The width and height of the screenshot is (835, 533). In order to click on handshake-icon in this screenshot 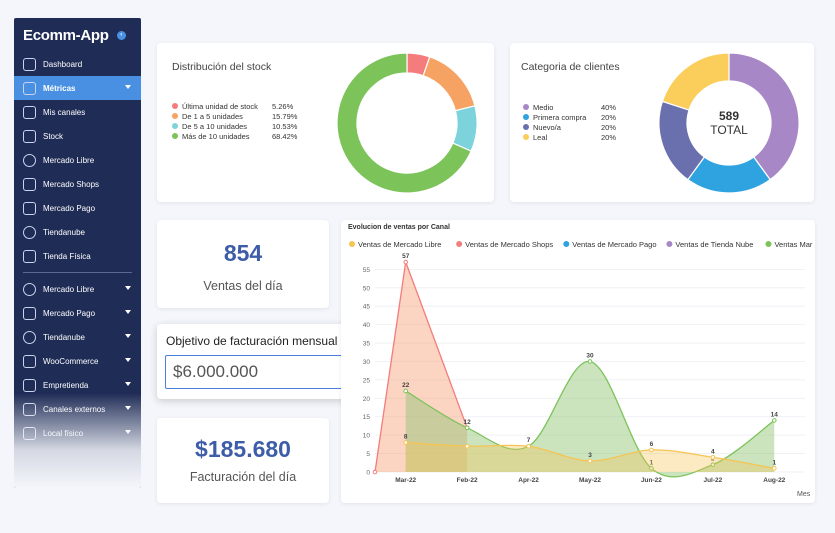, I will do `click(29, 289)`.